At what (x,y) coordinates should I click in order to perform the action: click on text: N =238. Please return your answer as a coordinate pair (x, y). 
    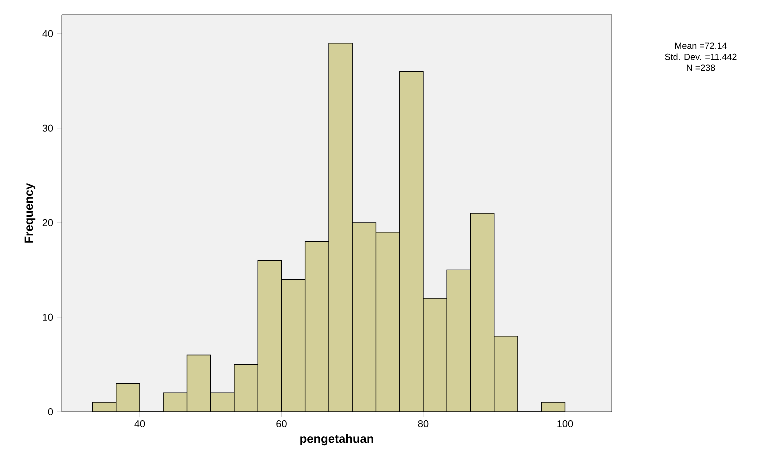
    Looking at the image, I should click on (701, 68).